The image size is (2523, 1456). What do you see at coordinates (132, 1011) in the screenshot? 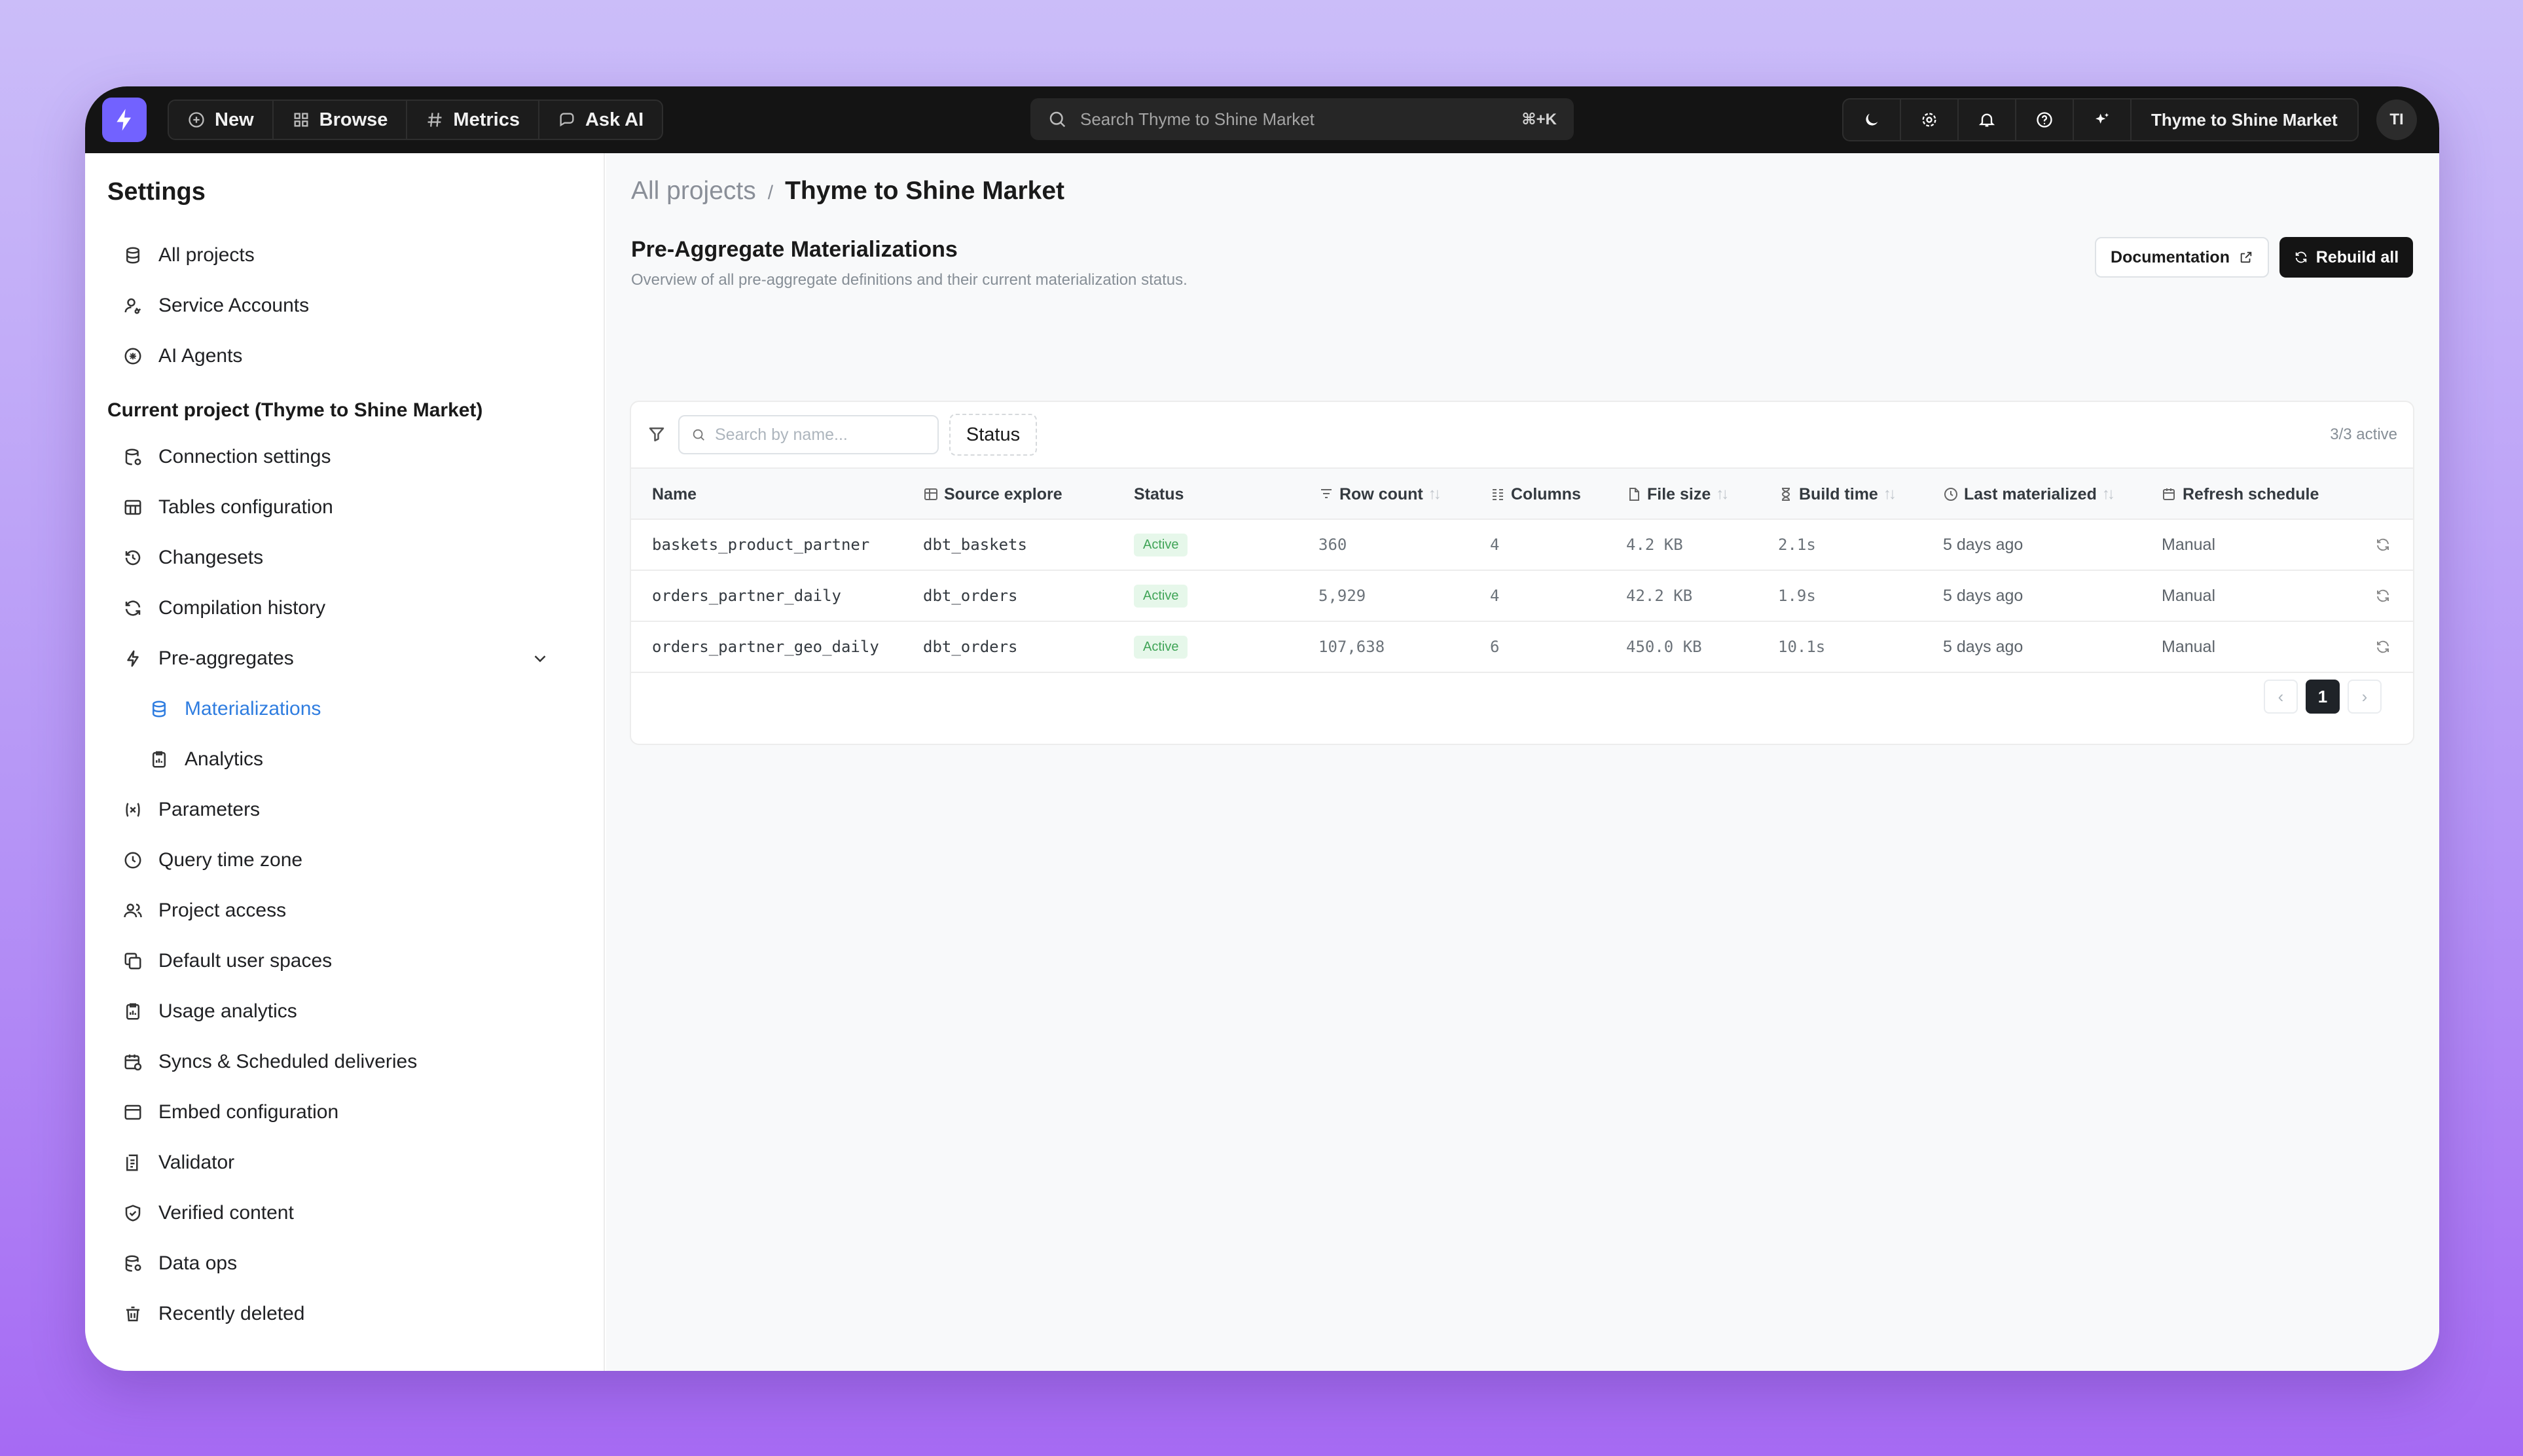
I see `clipboard-icon` at bounding box center [132, 1011].